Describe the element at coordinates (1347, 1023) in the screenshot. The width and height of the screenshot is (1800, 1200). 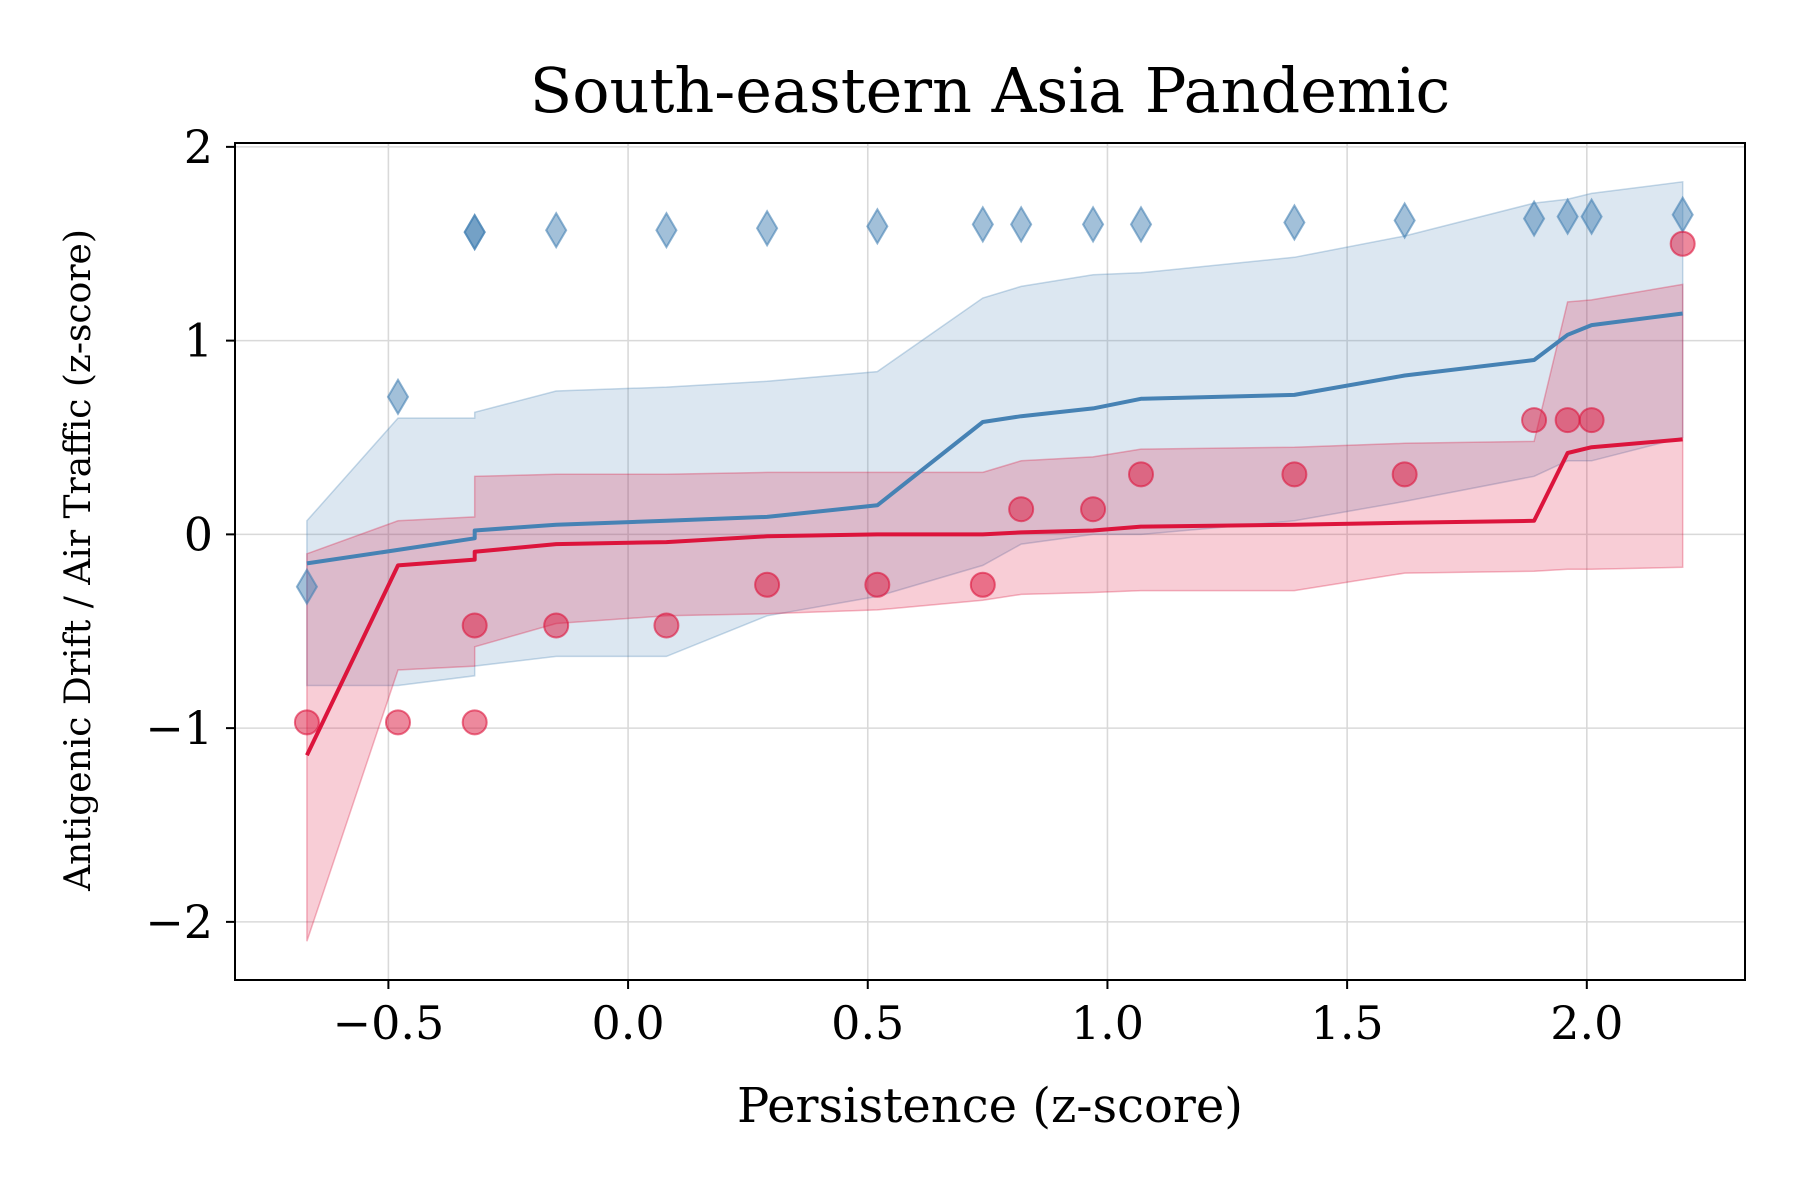
I see `x-tick-label: 1.5` at that location.